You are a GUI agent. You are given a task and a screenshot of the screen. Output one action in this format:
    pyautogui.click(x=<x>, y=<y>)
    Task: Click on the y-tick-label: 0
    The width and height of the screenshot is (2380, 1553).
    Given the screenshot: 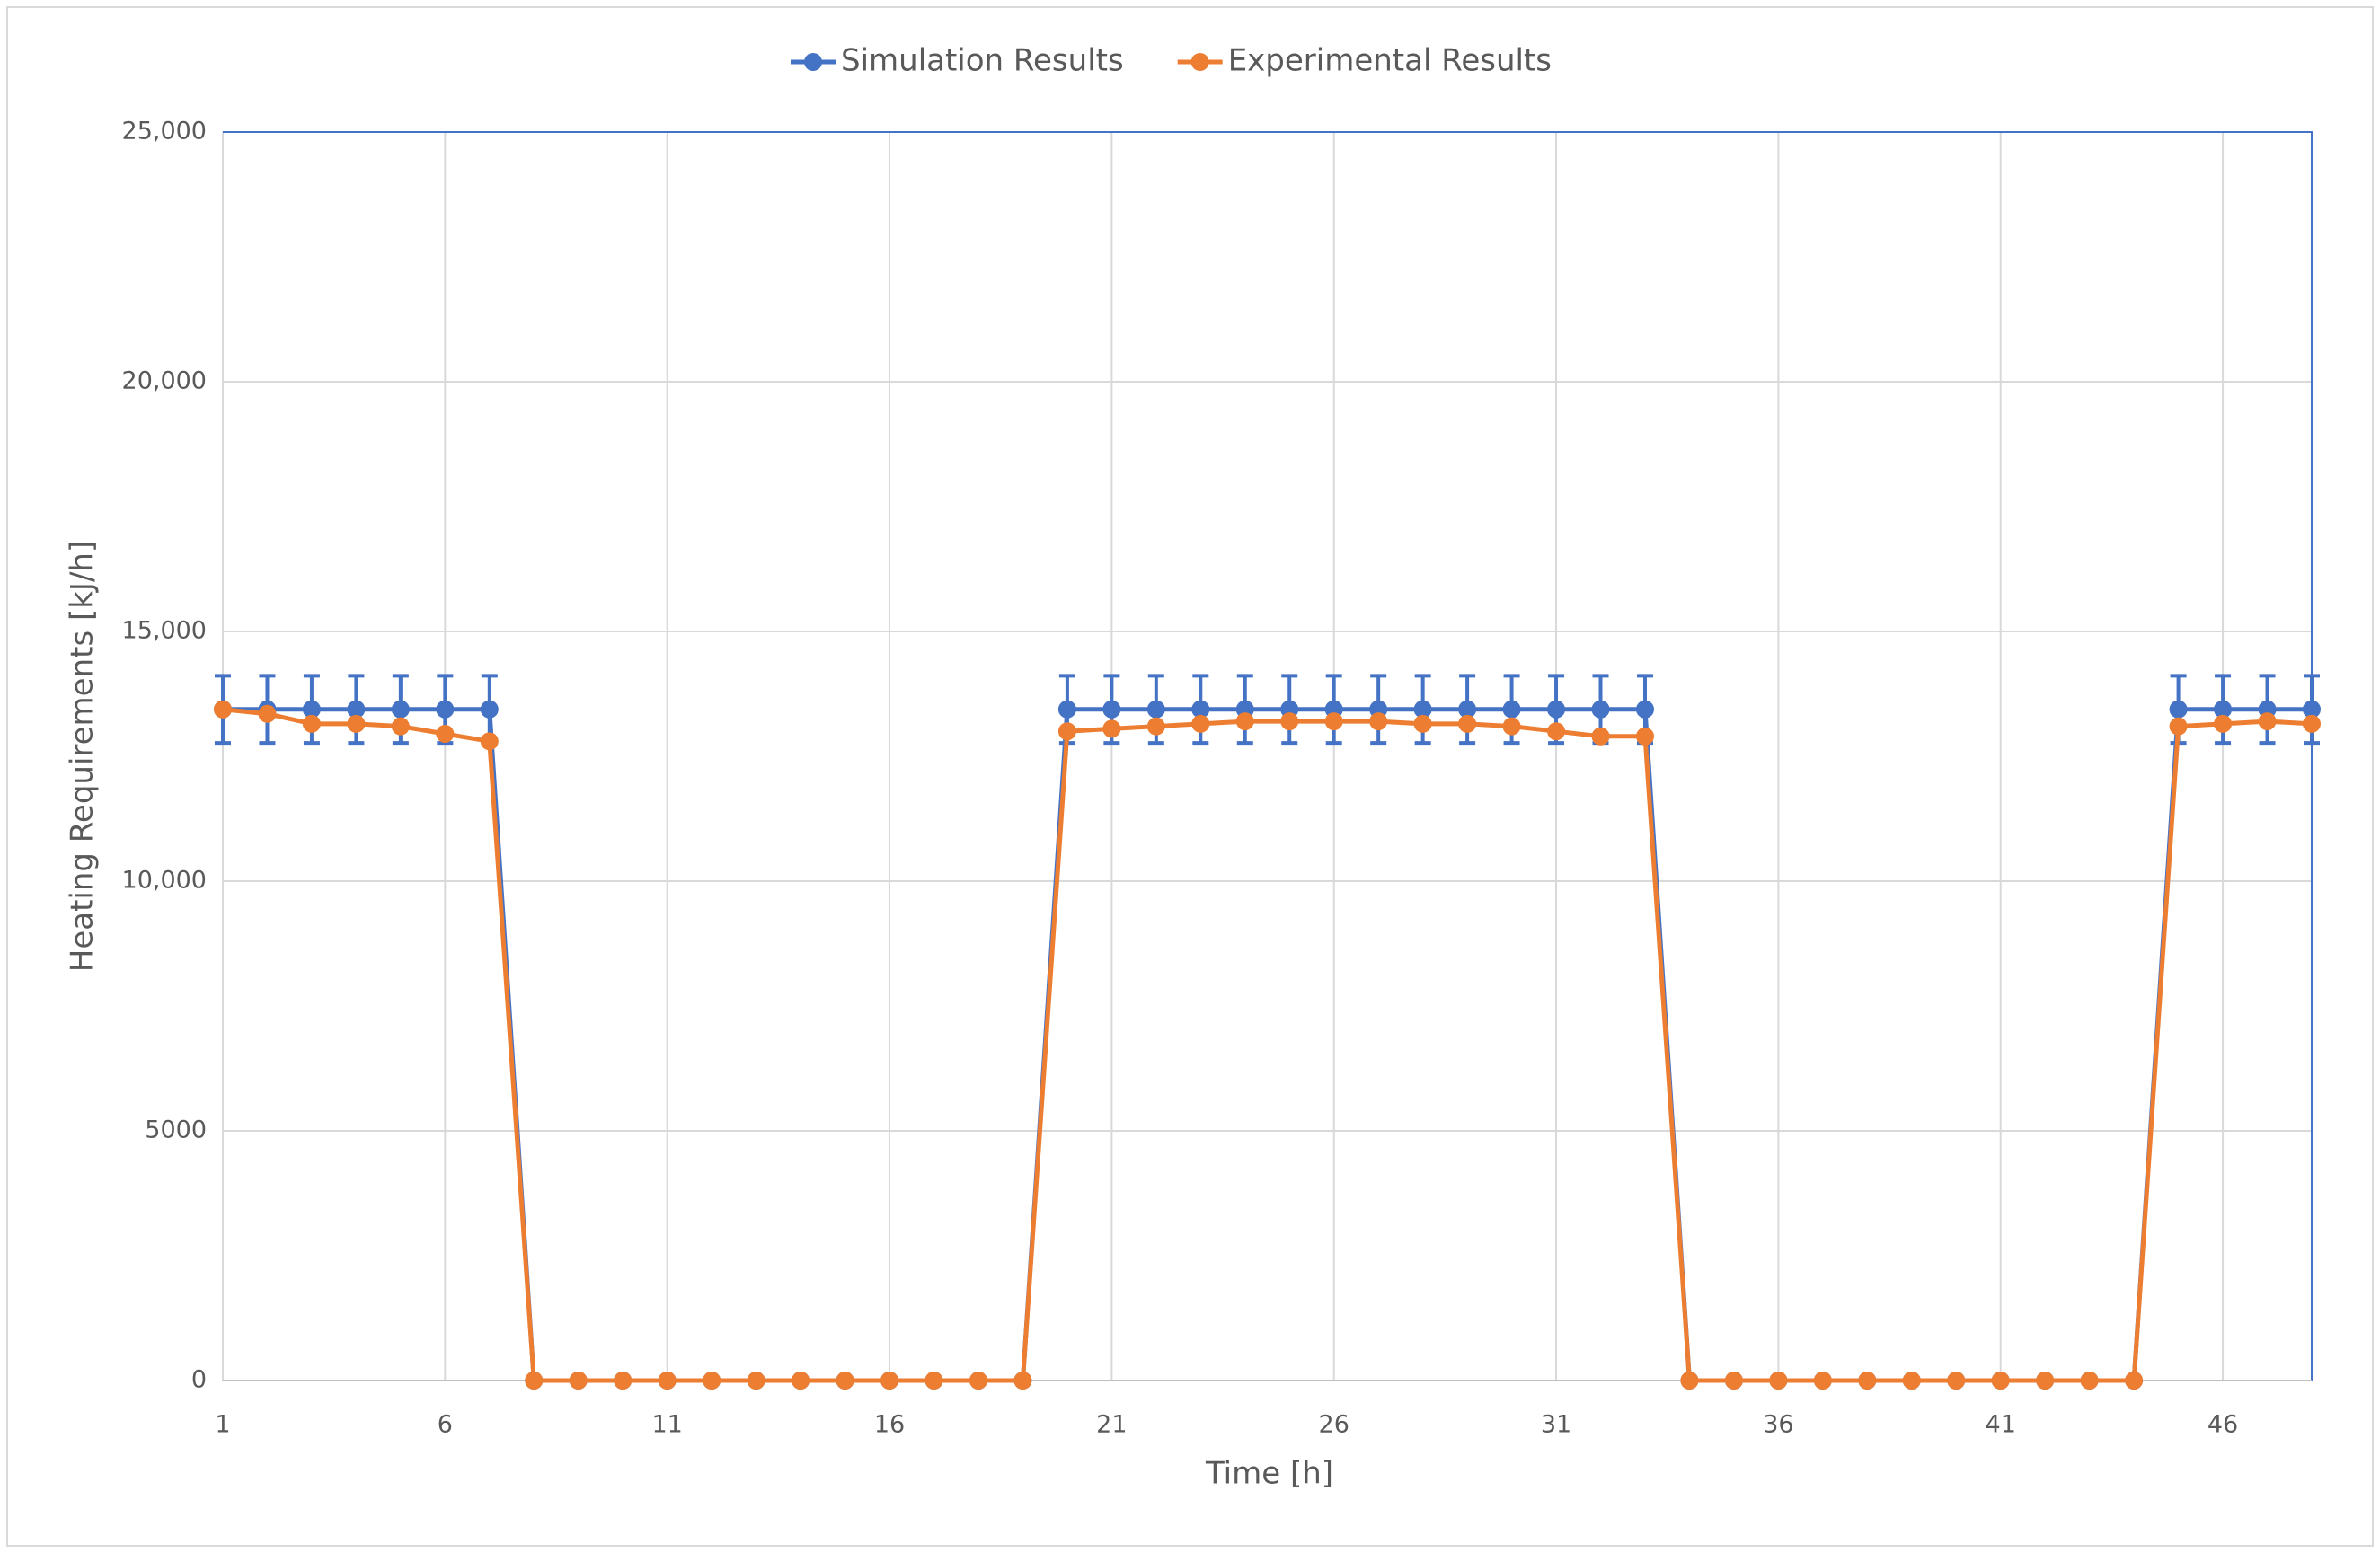 What is the action you would take?
    pyautogui.click(x=199, y=1380)
    